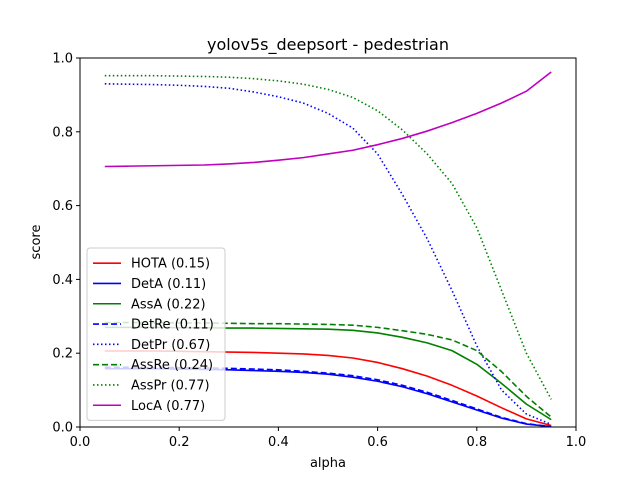  What do you see at coordinates (377, 442) in the screenshot?
I see `x-tick-label: 0.6` at bounding box center [377, 442].